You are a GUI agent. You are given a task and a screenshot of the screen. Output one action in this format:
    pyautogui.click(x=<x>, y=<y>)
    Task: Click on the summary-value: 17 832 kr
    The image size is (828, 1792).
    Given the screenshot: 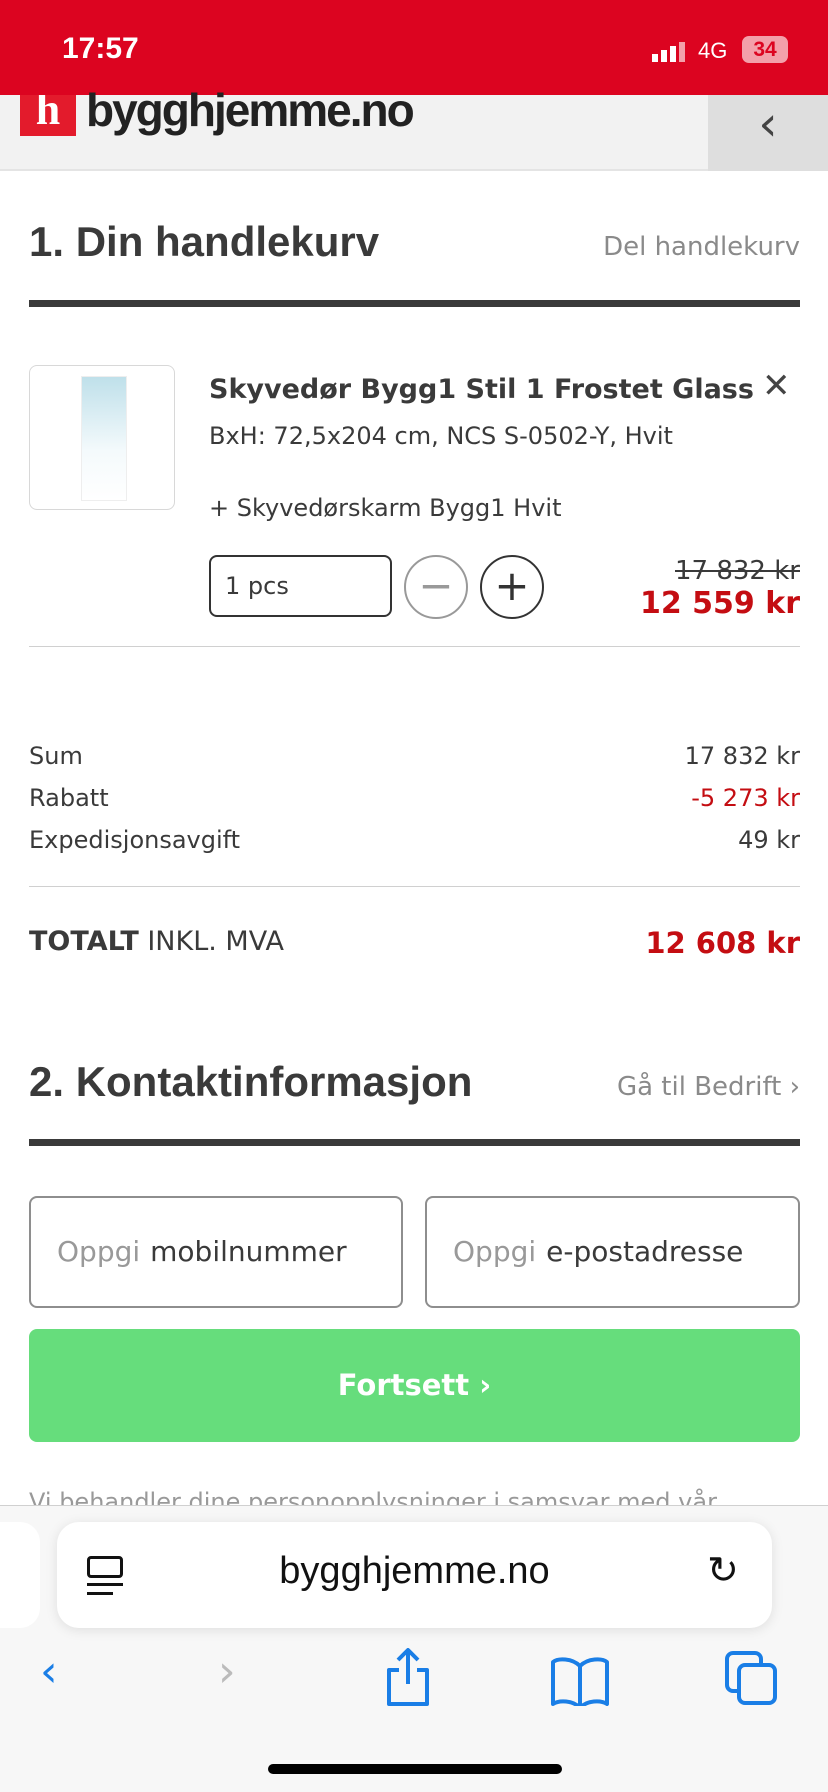 What is the action you would take?
    pyautogui.click(x=742, y=756)
    